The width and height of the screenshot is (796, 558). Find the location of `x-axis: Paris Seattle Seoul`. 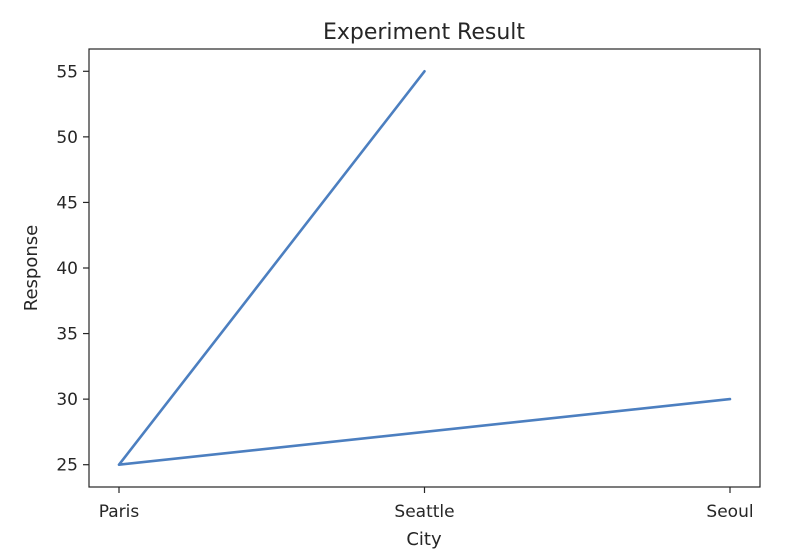

x-axis: Paris Seattle Seoul is located at coordinates (426, 504).